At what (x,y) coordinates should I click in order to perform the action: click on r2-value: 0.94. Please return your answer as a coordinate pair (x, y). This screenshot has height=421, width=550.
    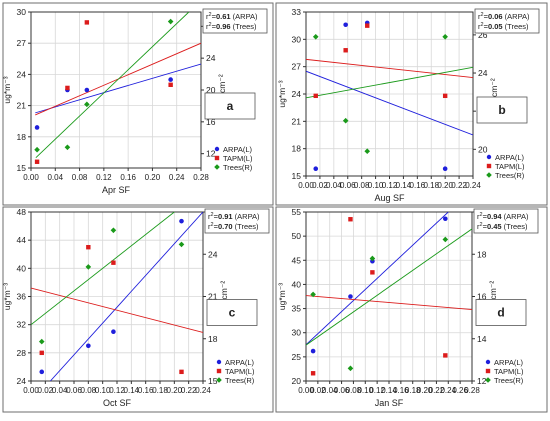
    Looking at the image, I should click on (494, 216).